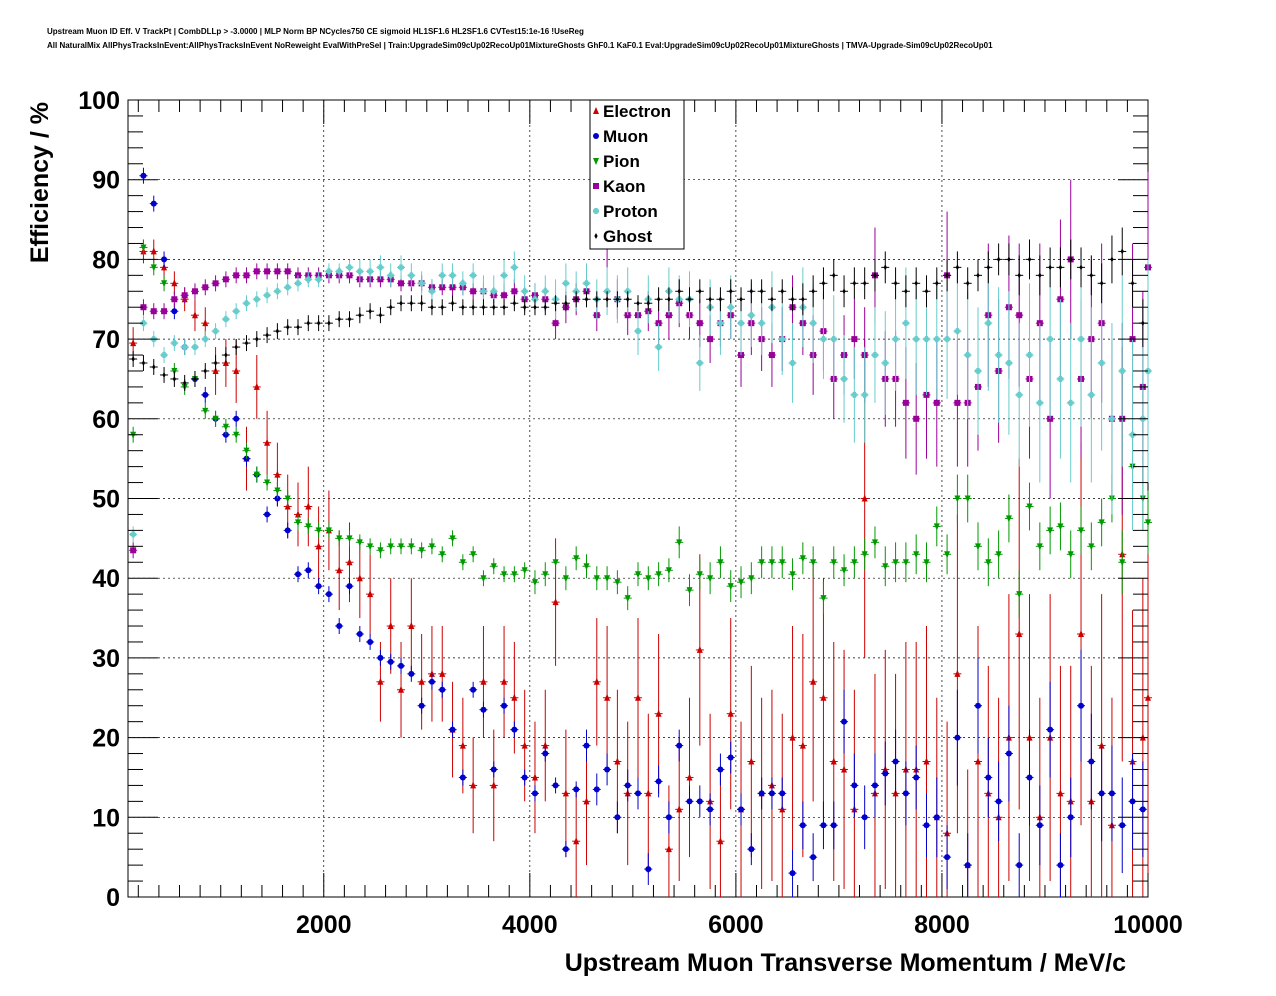  What do you see at coordinates (632, 111) in the screenshot?
I see `legend-entry-electron: Electron` at bounding box center [632, 111].